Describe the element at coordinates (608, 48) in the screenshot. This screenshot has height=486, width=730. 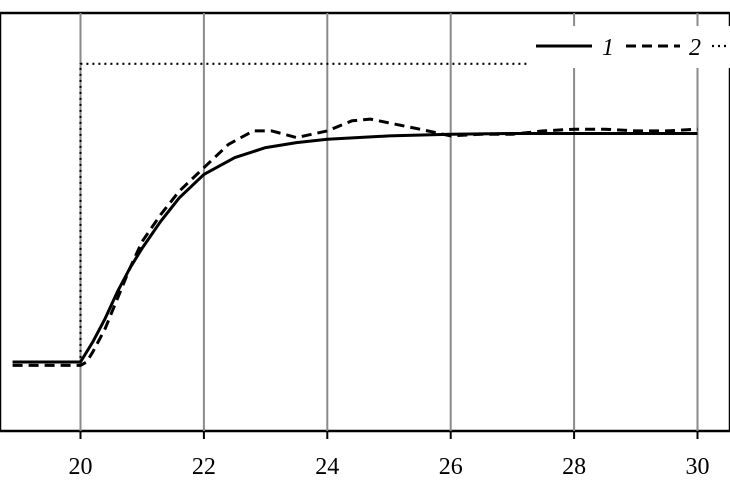
I see `legend-label-1: 1` at that location.